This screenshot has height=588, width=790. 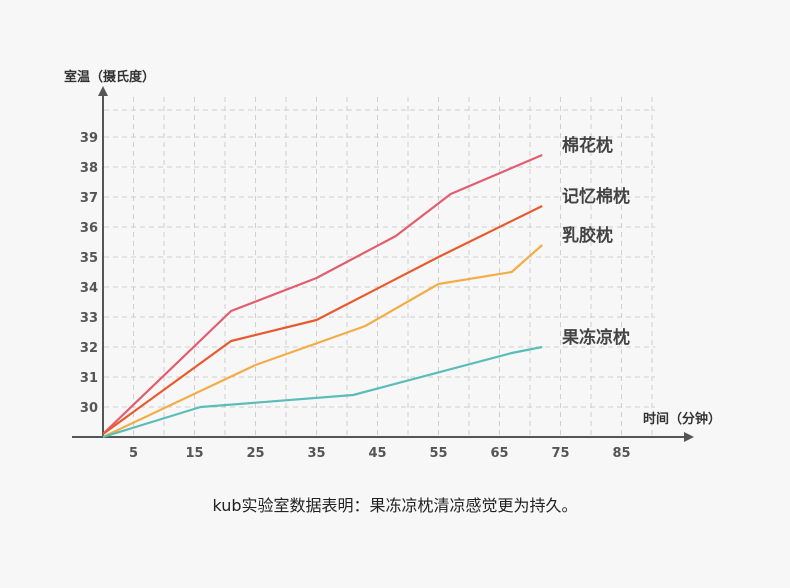 What do you see at coordinates (499, 453) in the screenshot?
I see `x-tick-label: 65` at bounding box center [499, 453].